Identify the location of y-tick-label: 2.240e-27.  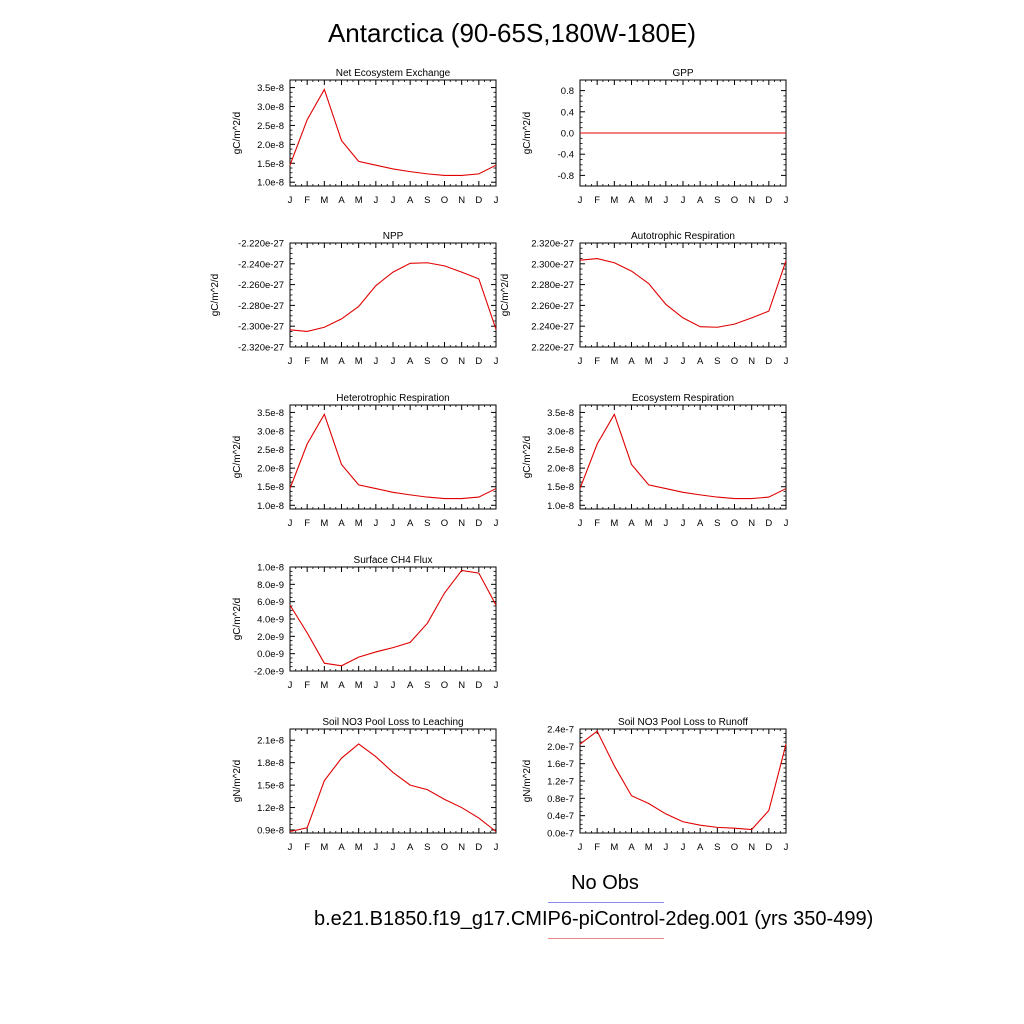
(552, 327).